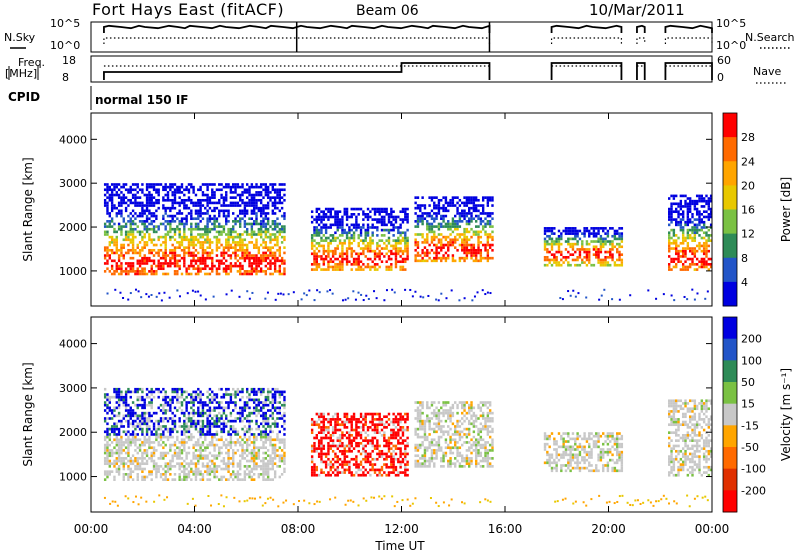 Image resolution: width=800 pixels, height=558 pixels. What do you see at coordinates (387, 11) in the screenshot?
I see `beam-label: Beam 06` at bounding box center [387, 11].